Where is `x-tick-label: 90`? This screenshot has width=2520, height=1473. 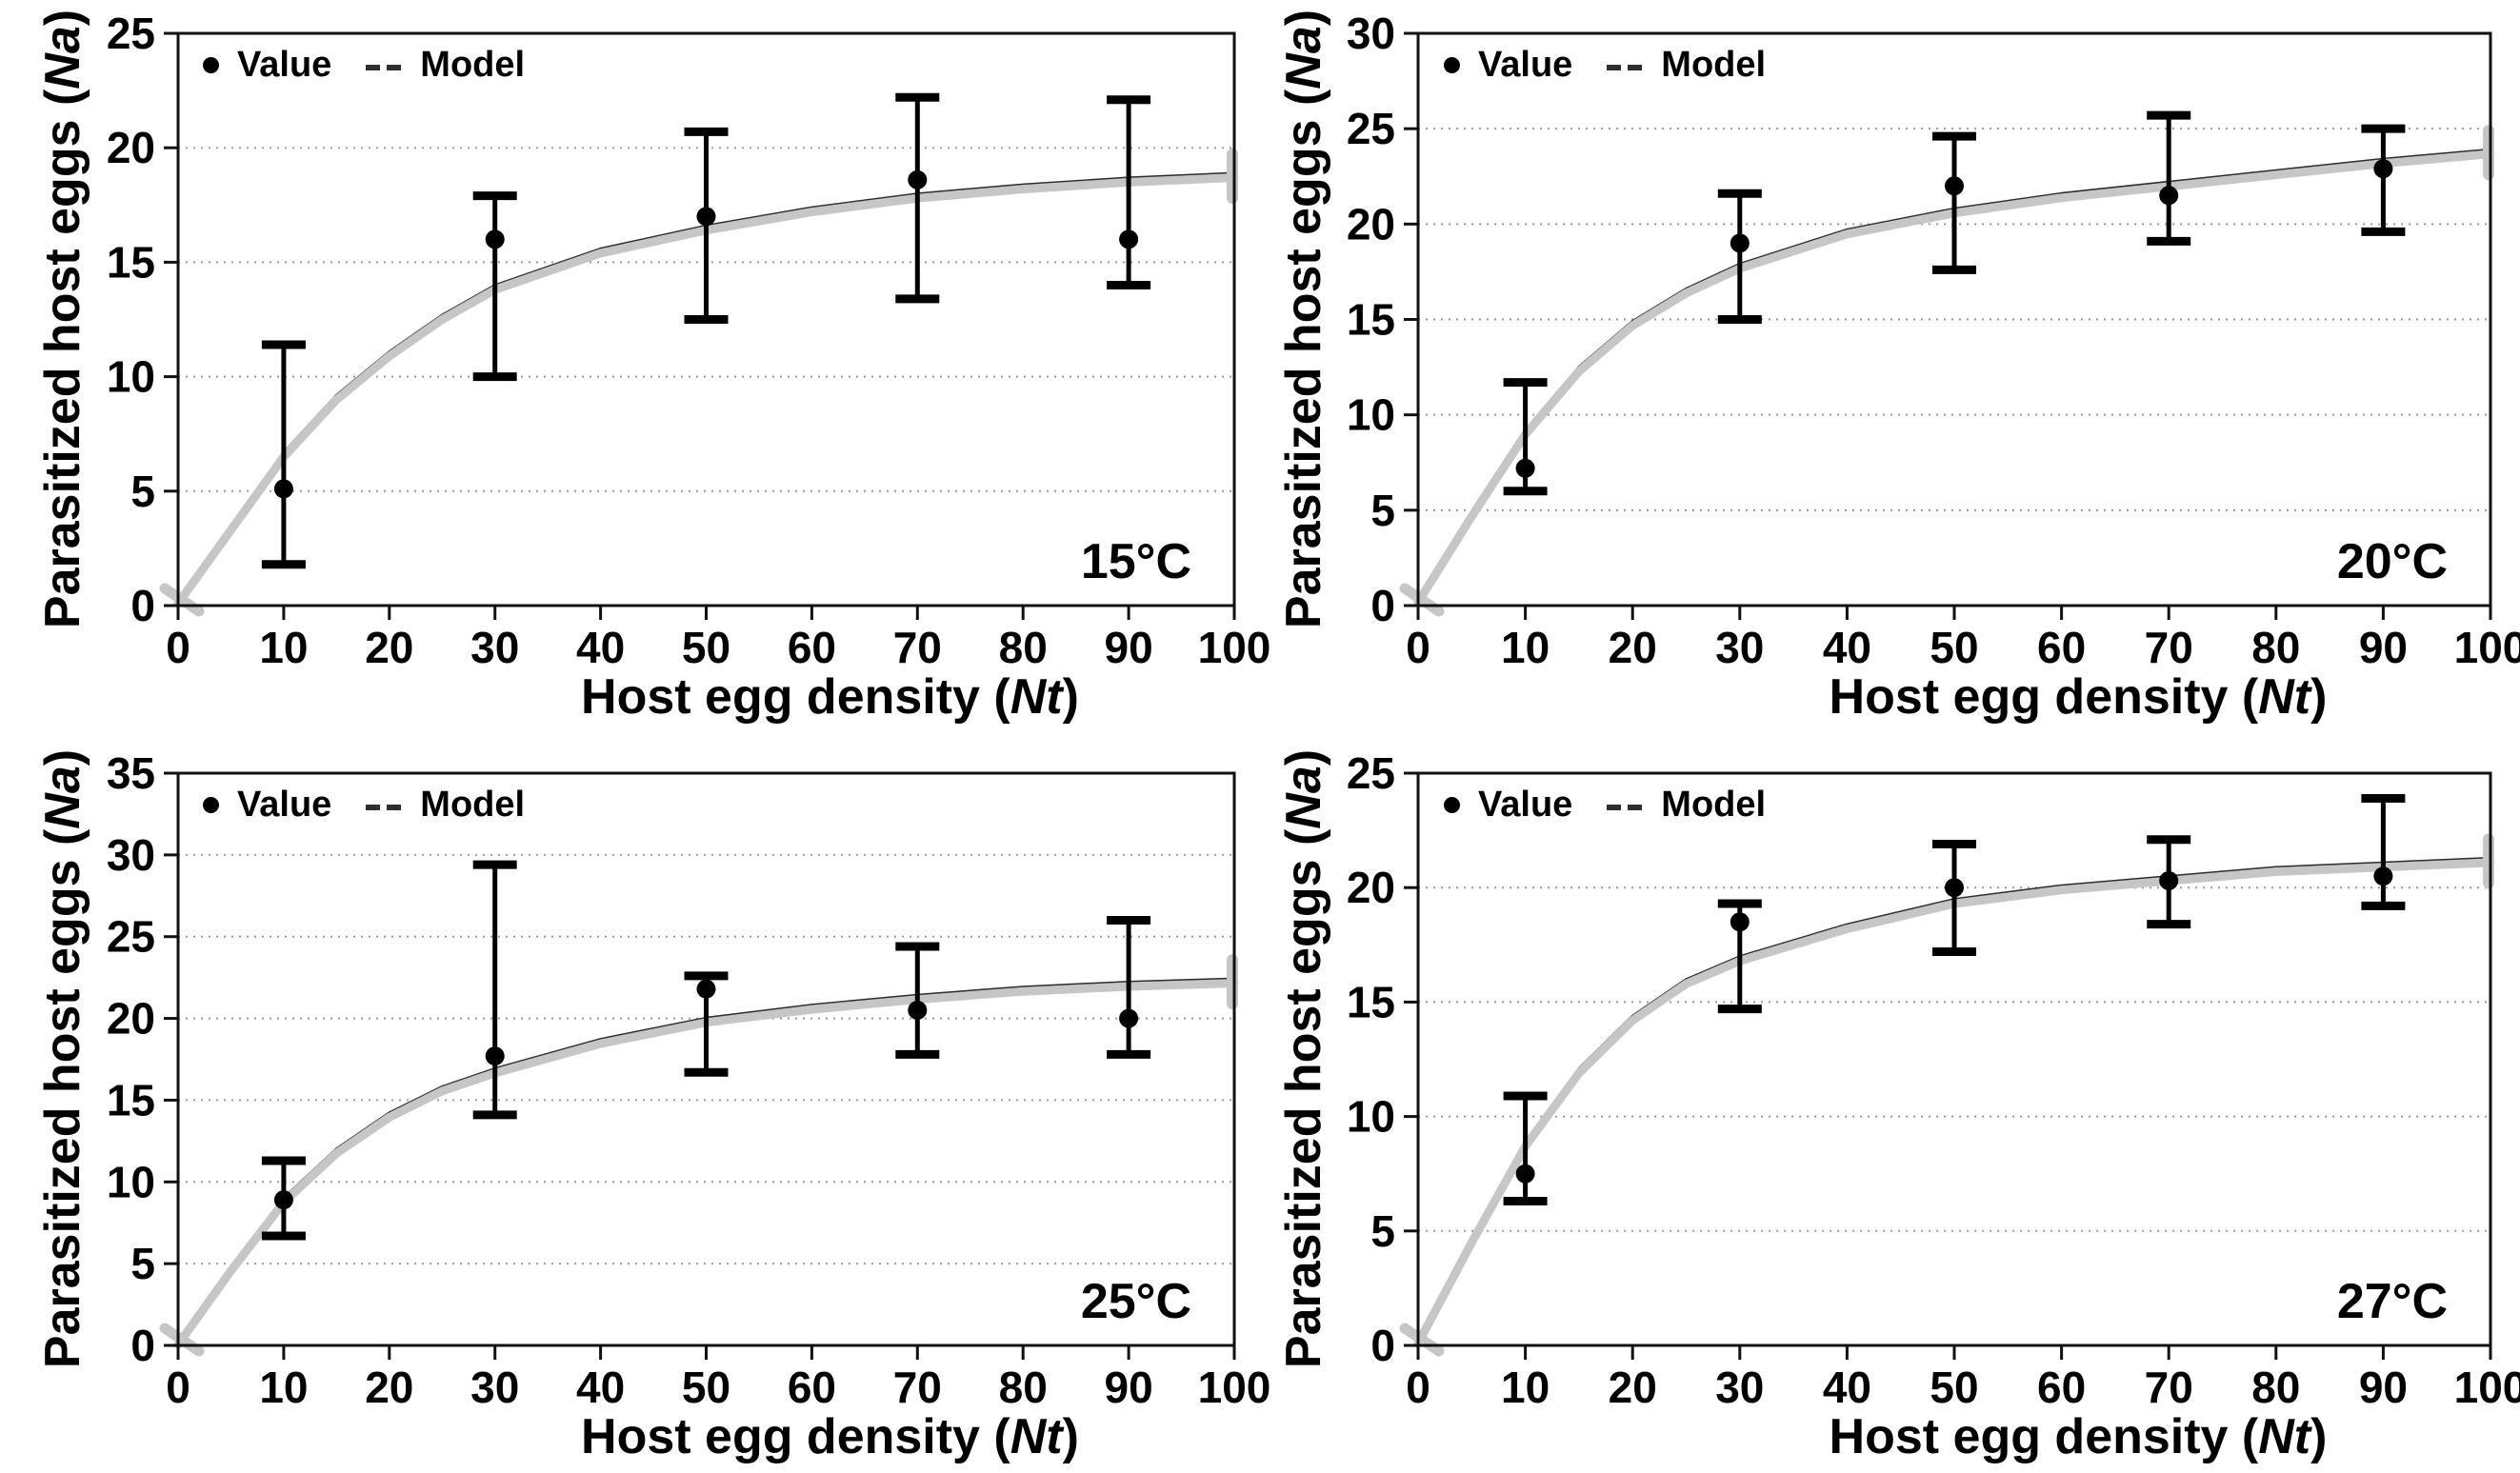
x-tick-label: 90 is located at coordinates (1129, 647).